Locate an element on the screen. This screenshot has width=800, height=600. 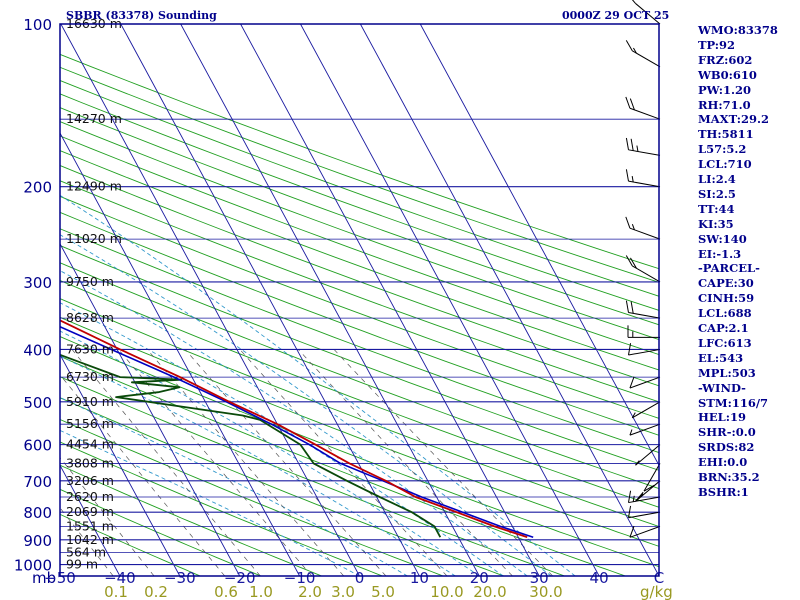
index-line: FRZ:602 is located at coordinates (725, 59).